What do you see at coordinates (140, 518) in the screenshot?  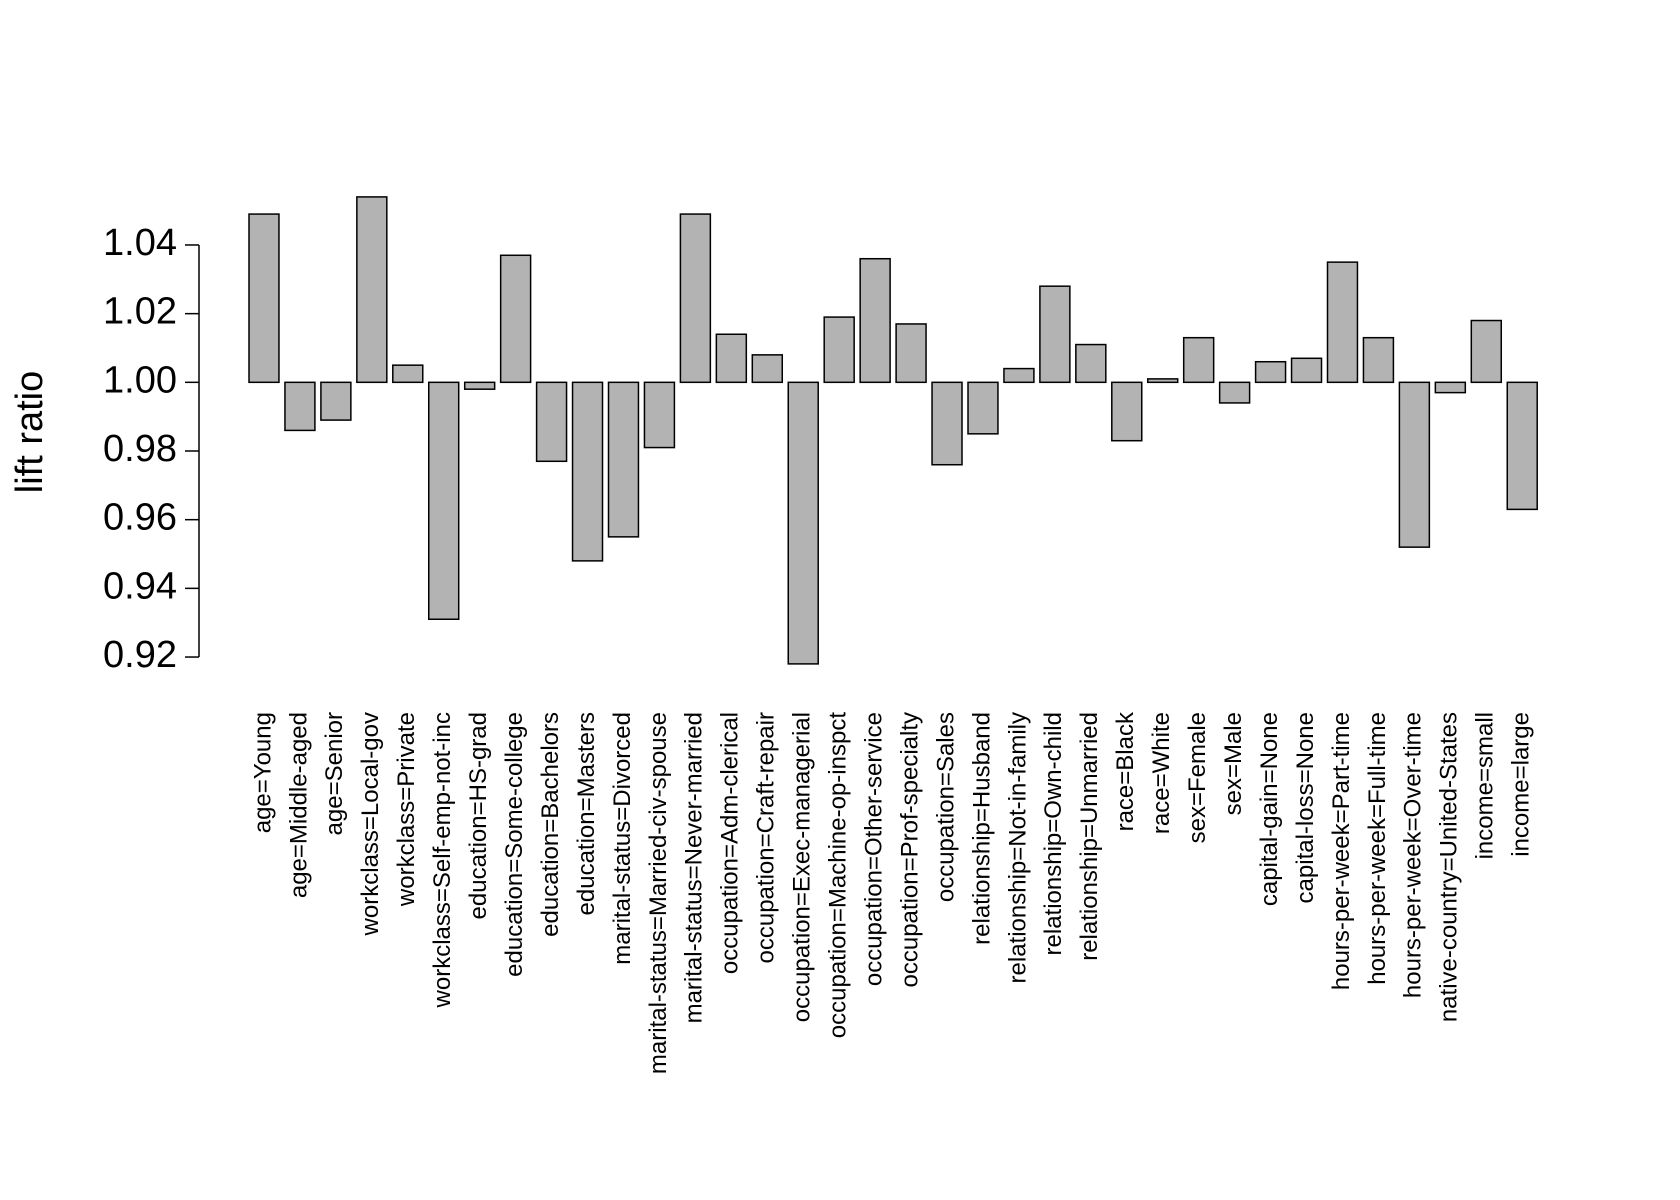 I see `y-tick-label: 0.96` at bounding box center [140, 518].